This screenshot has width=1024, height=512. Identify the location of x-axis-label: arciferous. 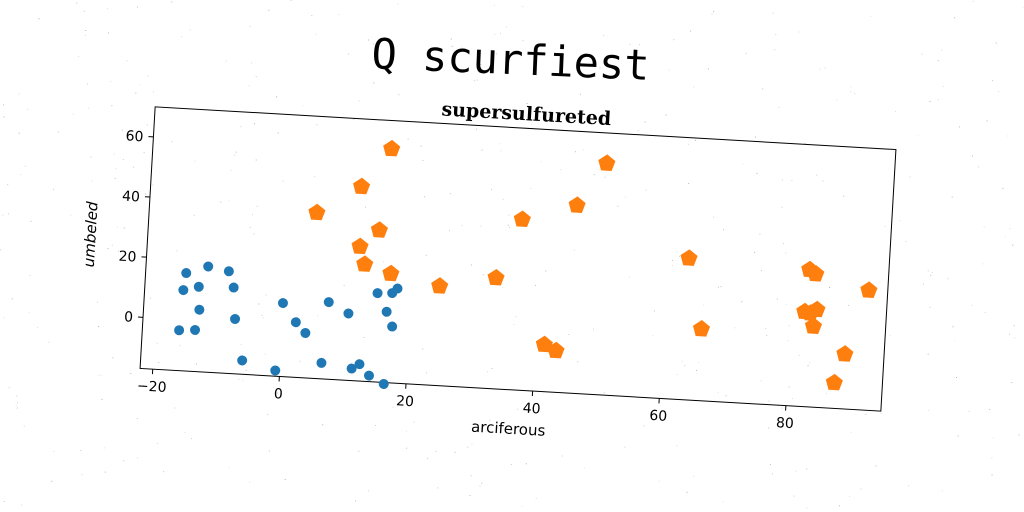
(508, 429).